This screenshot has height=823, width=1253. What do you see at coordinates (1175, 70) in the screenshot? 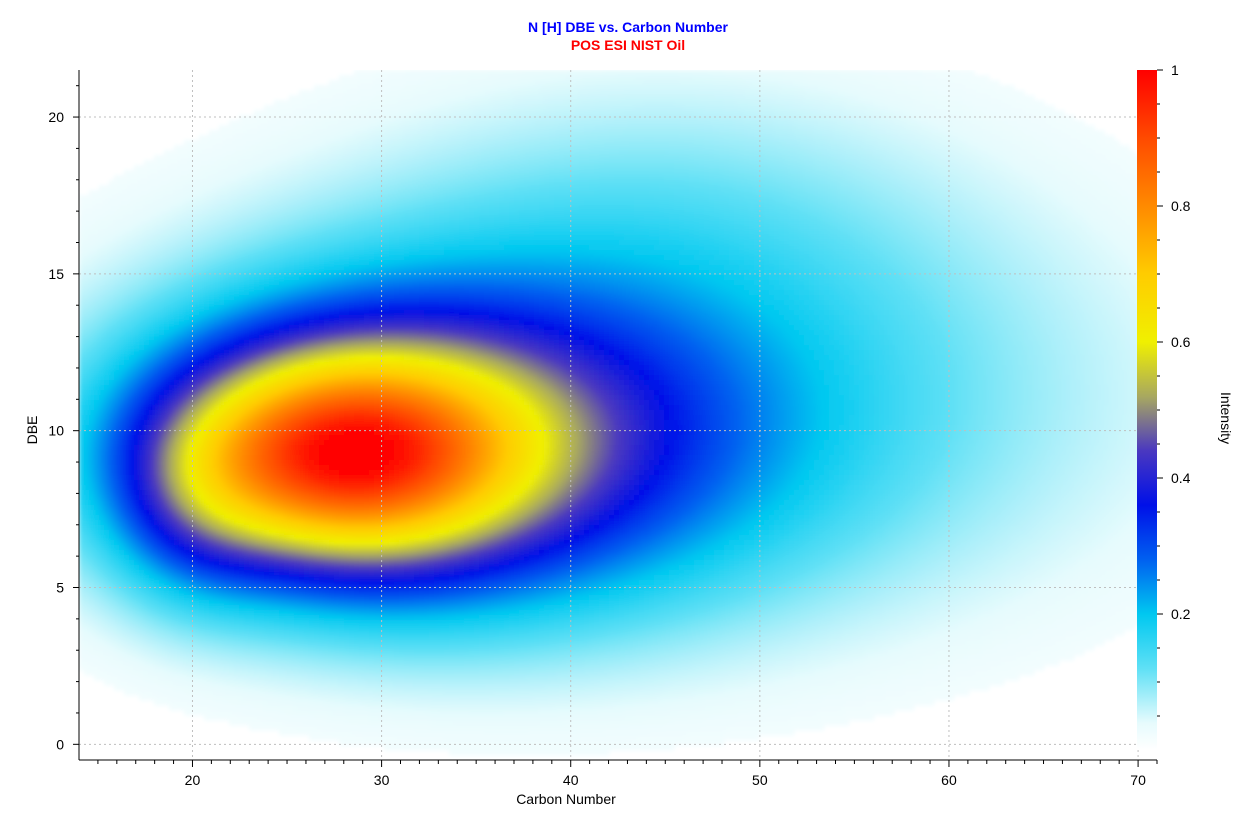
I see `colorbar-tick-label: 1` at bounding box center [1175, 70].